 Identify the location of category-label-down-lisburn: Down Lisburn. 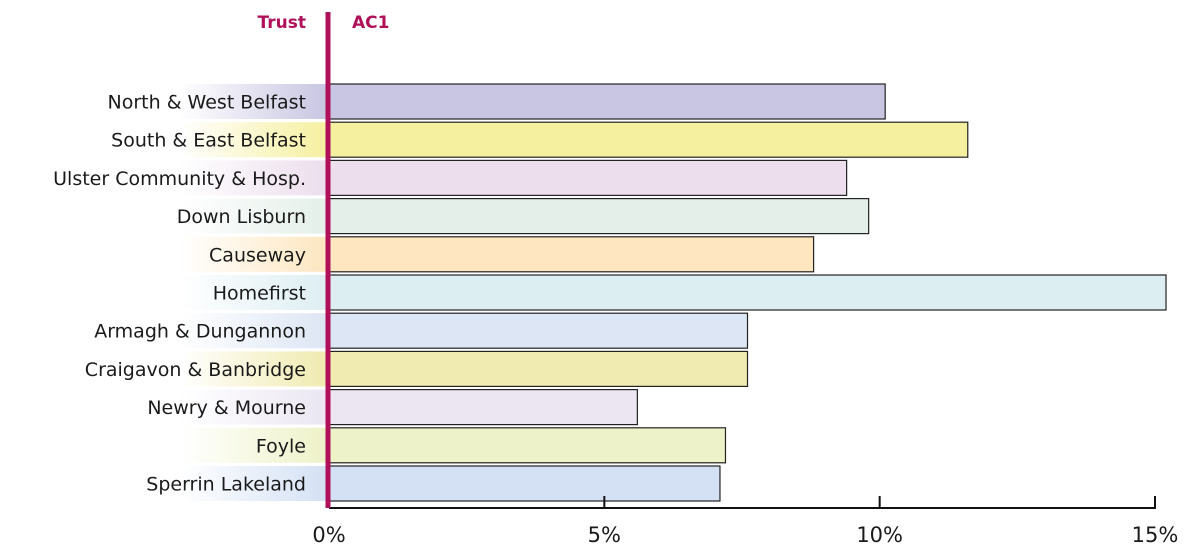
(241, 217).